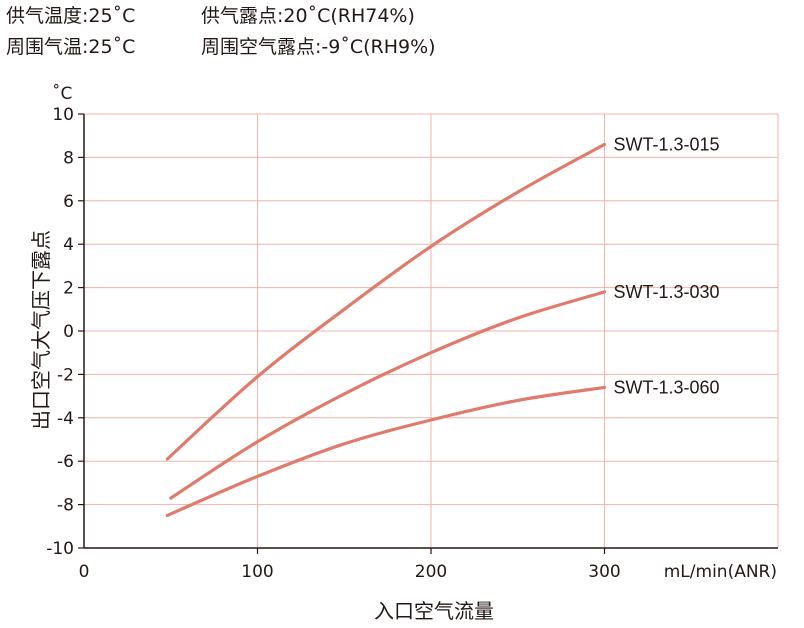 This screenshot has height=628, width=804. What do you see at coordinates (65, 419) in the screenshot?
I see `y-tick-label: -4` at bounding box center [65, 419].